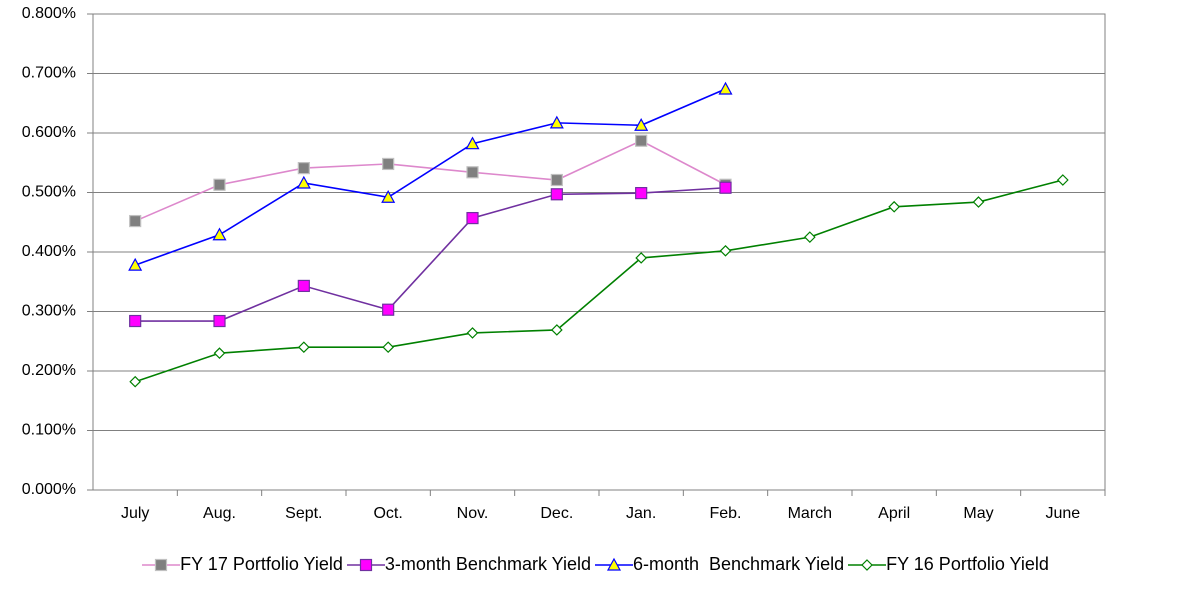 Image resolution: width=1191 pixels, height=610 pixels. I want to click on legend-item: FY 17 Portfolio Yield, so click(242, 564).